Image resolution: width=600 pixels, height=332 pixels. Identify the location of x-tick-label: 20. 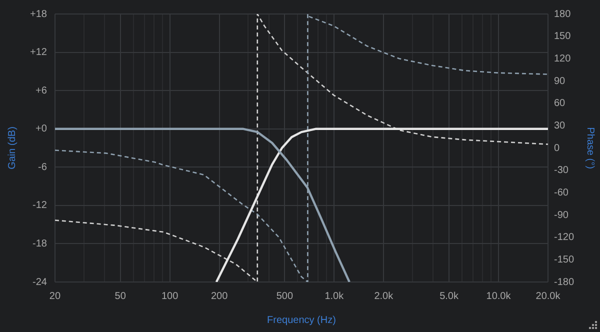
(55, 296).